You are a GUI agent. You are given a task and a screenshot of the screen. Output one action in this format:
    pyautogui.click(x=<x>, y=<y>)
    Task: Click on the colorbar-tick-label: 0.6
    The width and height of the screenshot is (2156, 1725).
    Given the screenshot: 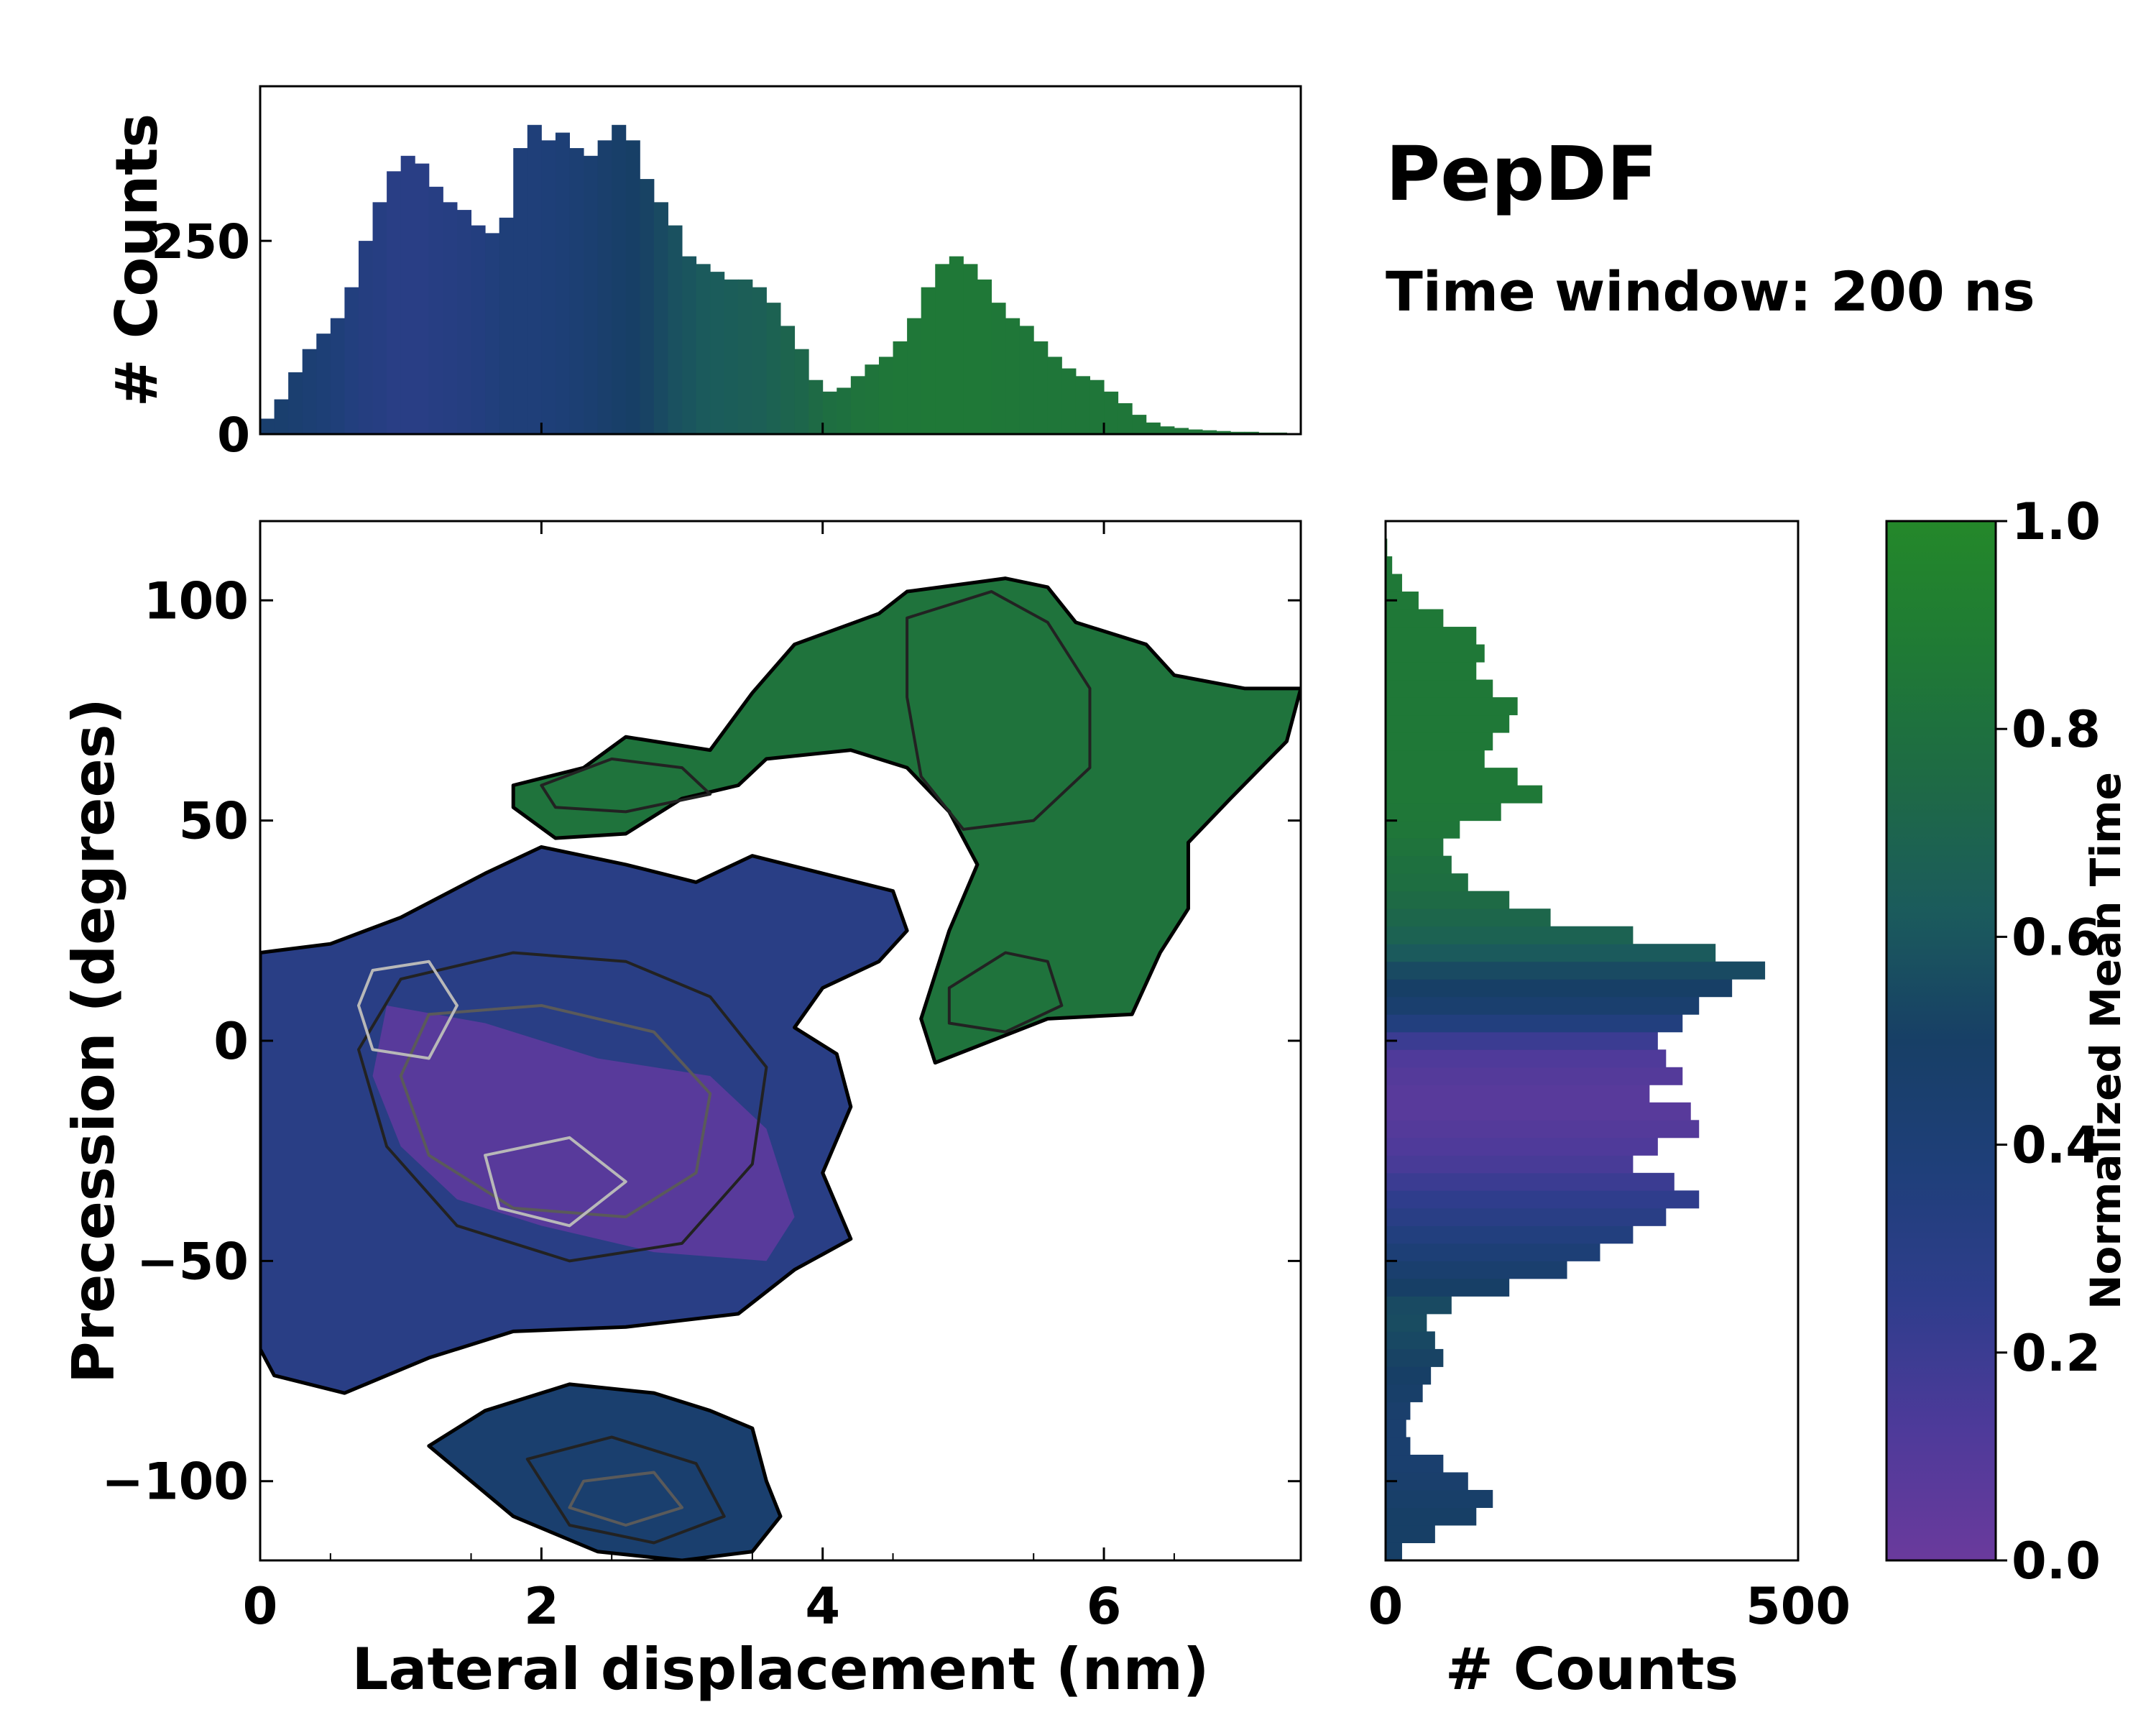 What is the action you would take?
    pyautogui.click(x=2056, y=937)
    